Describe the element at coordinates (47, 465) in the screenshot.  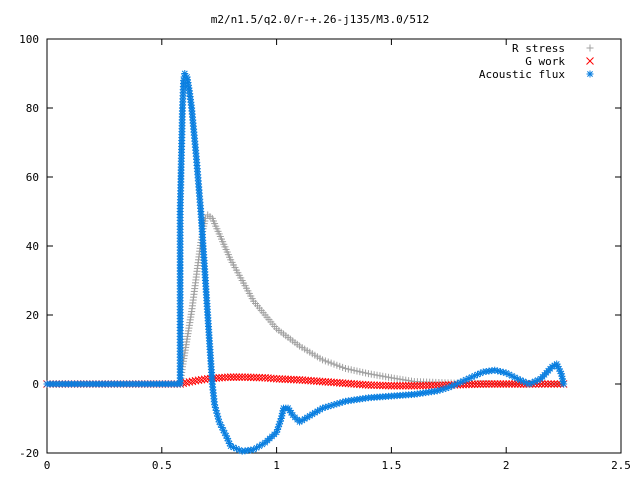
I see `x-tick-label: 0` at that location.